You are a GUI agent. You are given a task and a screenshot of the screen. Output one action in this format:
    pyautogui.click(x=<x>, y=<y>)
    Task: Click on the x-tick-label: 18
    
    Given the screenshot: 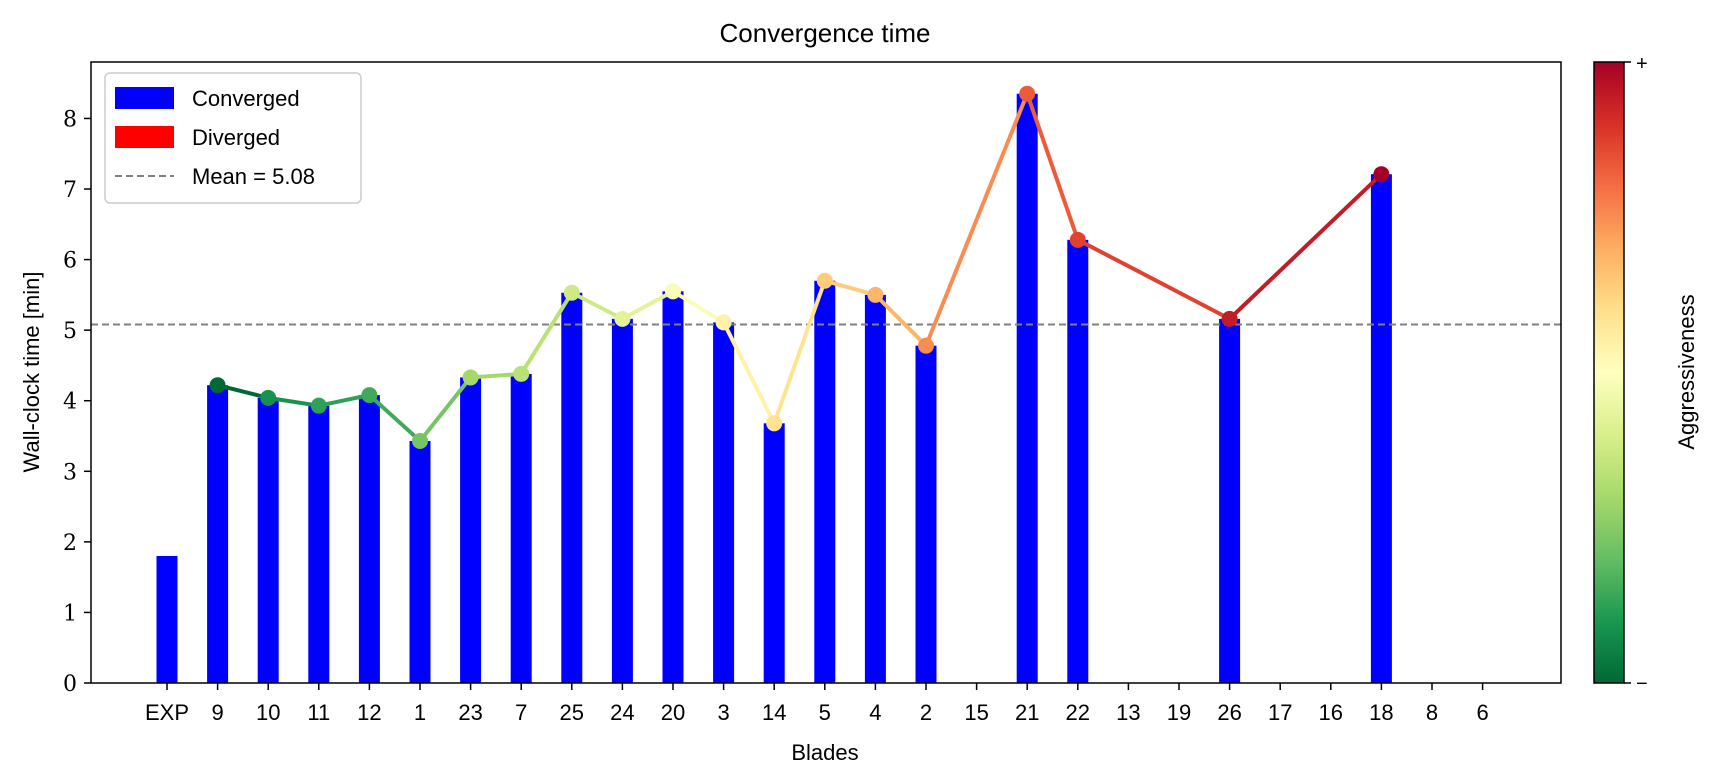 What is the action you would take?
    pyautogui.click(x=1381, y=712)
    